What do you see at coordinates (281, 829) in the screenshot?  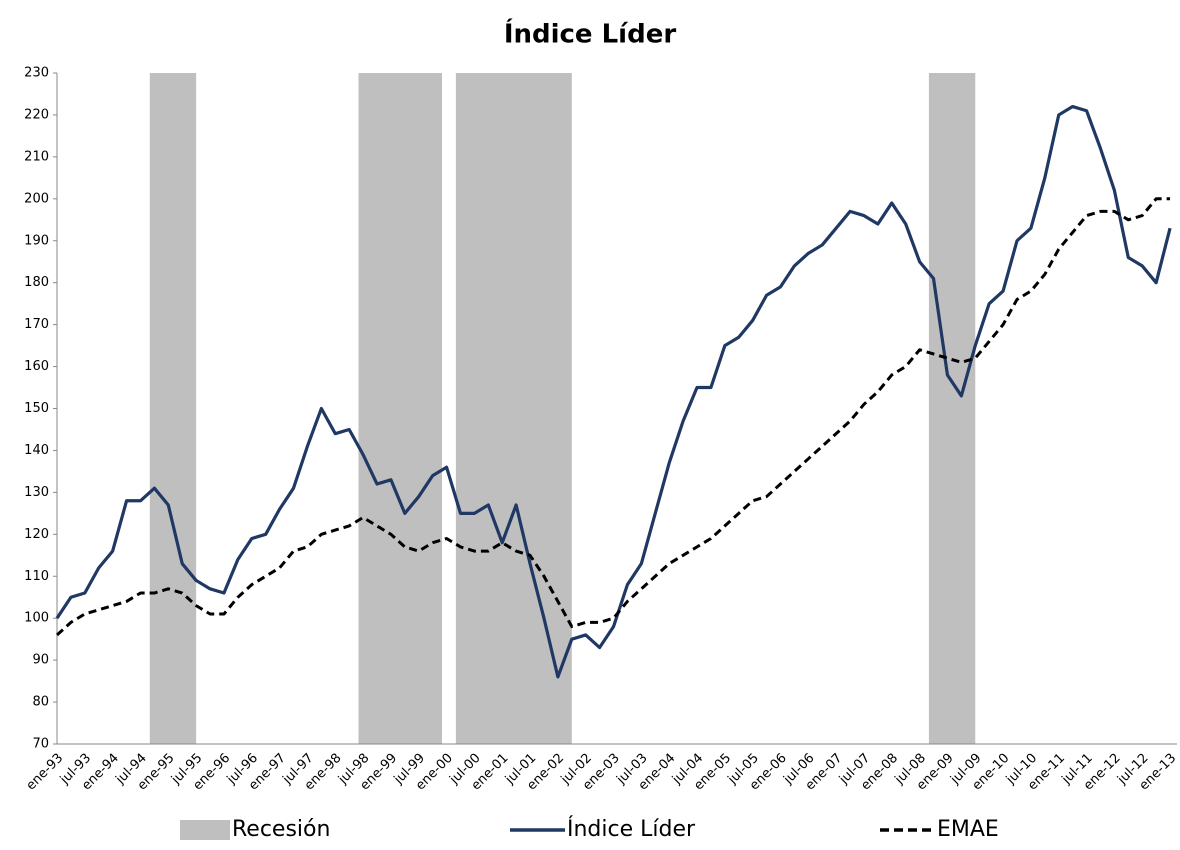 I see `legend-label: Recesión` at bounding box center [281, 829].